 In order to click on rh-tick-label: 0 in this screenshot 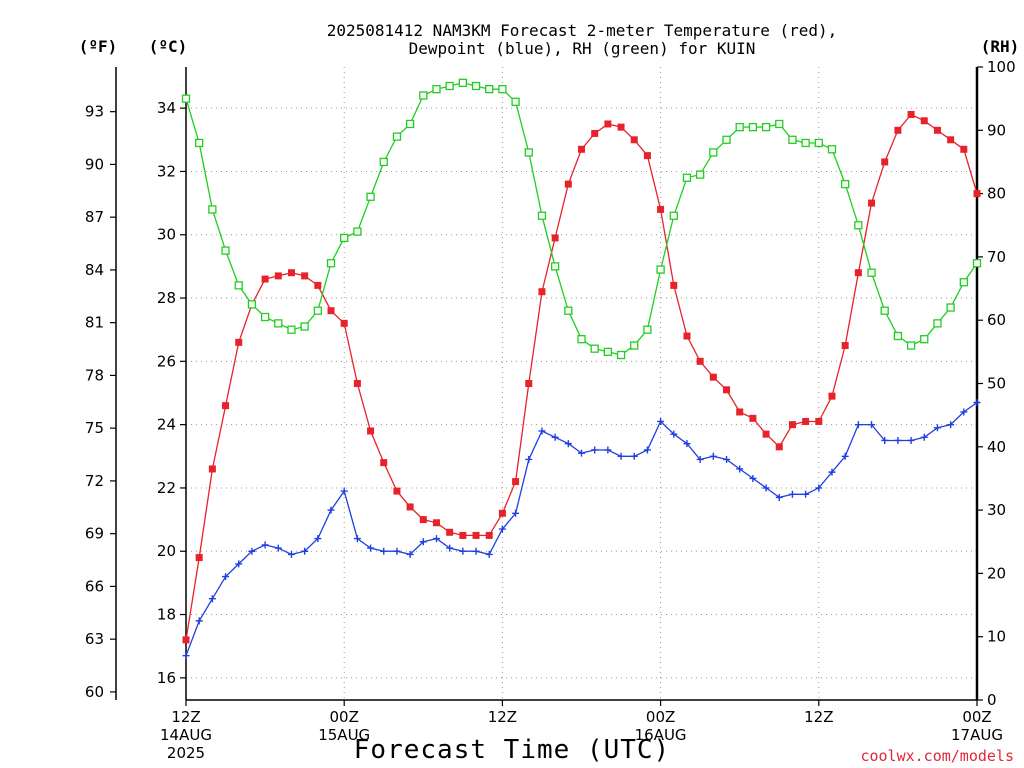, I will do `click(992, 700)`.